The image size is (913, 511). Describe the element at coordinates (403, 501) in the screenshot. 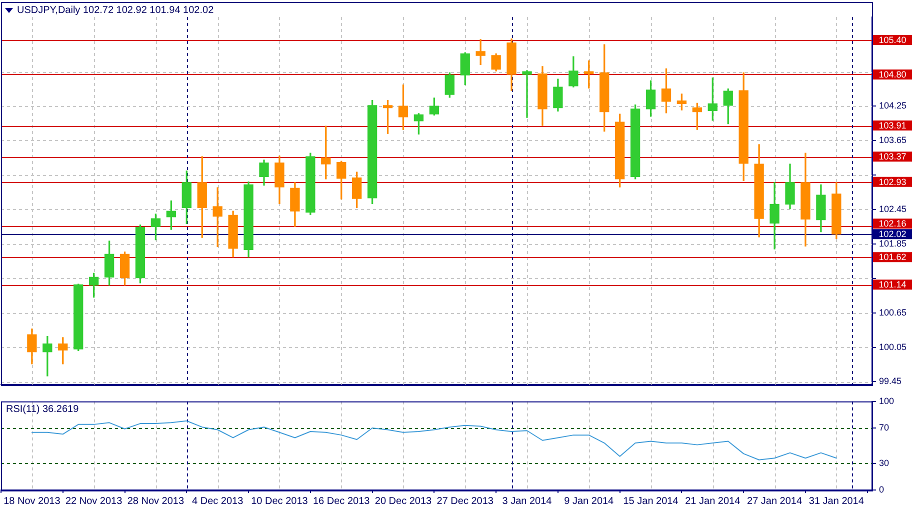

I see `x-tick-label: 20 Dec 2013` at that location.